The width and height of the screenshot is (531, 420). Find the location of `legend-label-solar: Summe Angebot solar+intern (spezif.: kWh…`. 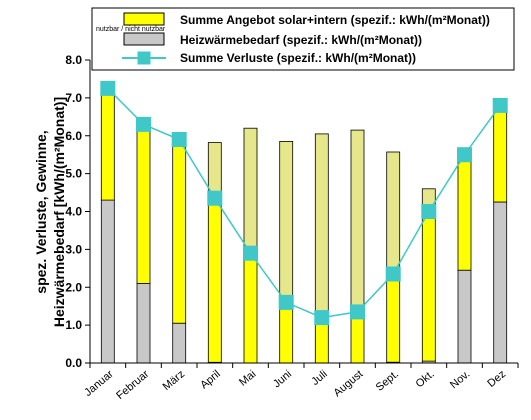

legend-label-solar: Summe Angebot solar+intern (spezif.: kWh… is located at coordinates (335, 20).